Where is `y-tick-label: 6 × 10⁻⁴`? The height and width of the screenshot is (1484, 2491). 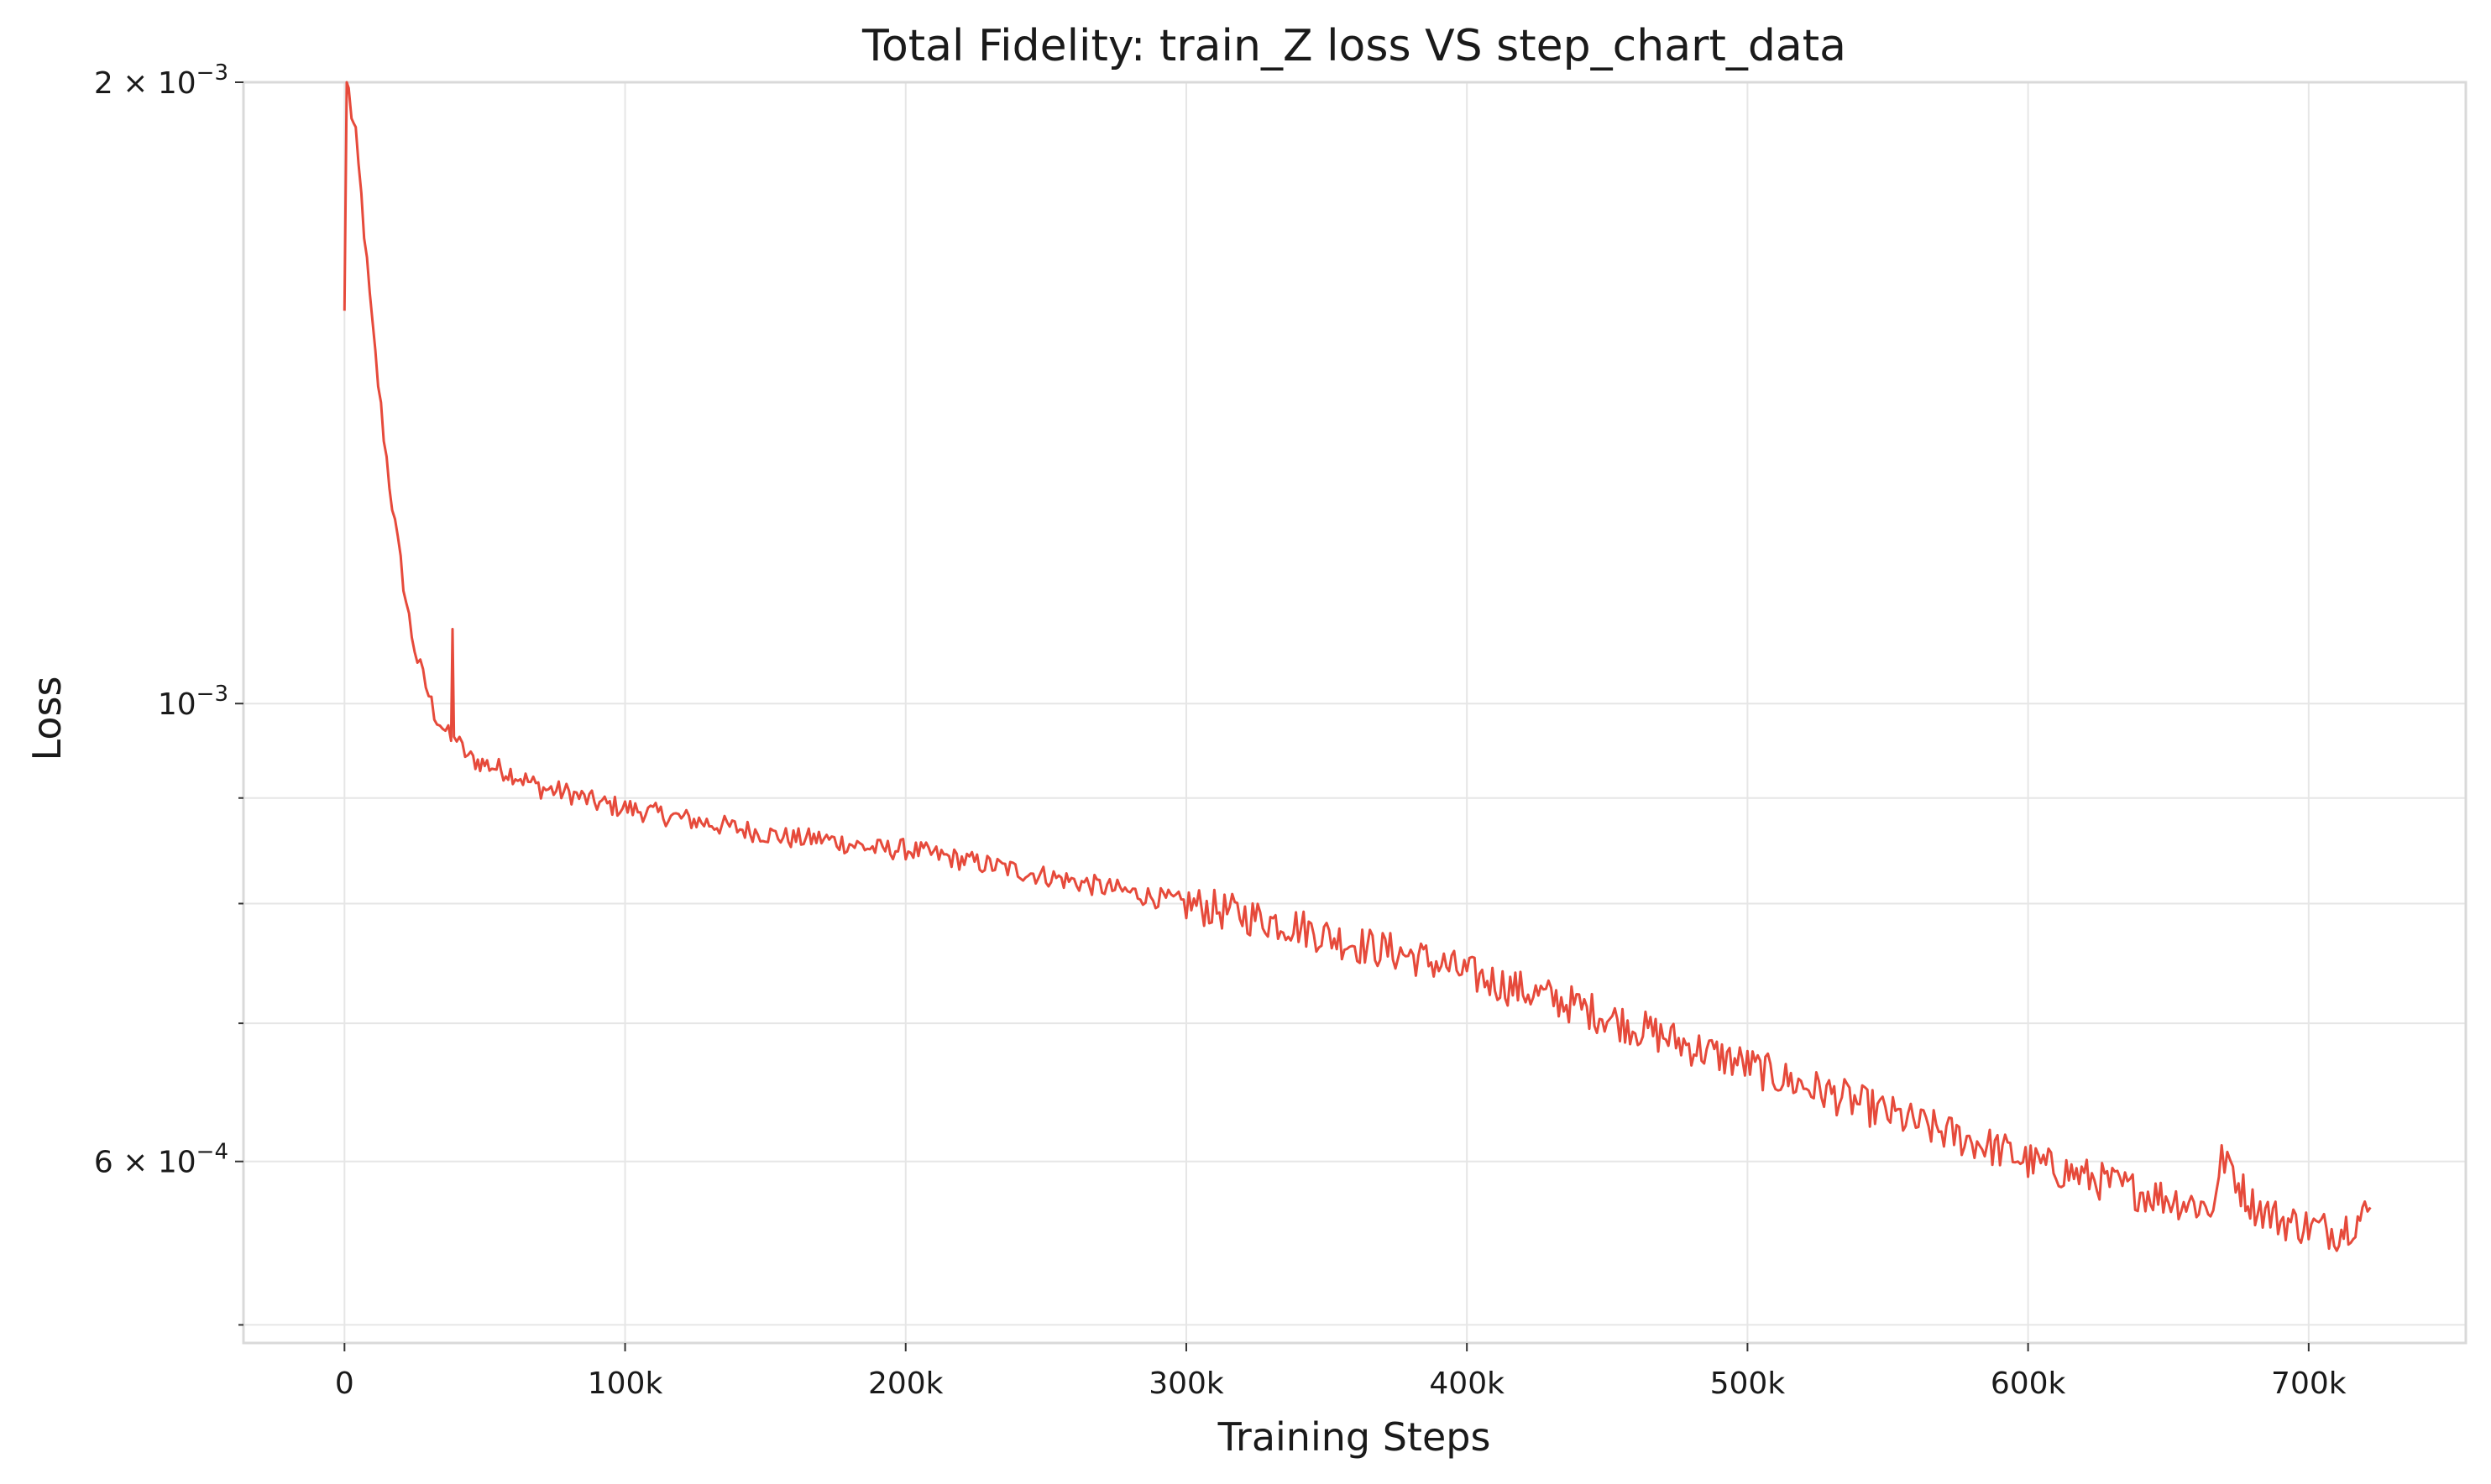 y-tick-label: 6 × 10⁻⁴ is located at coordinates (161, 1160).